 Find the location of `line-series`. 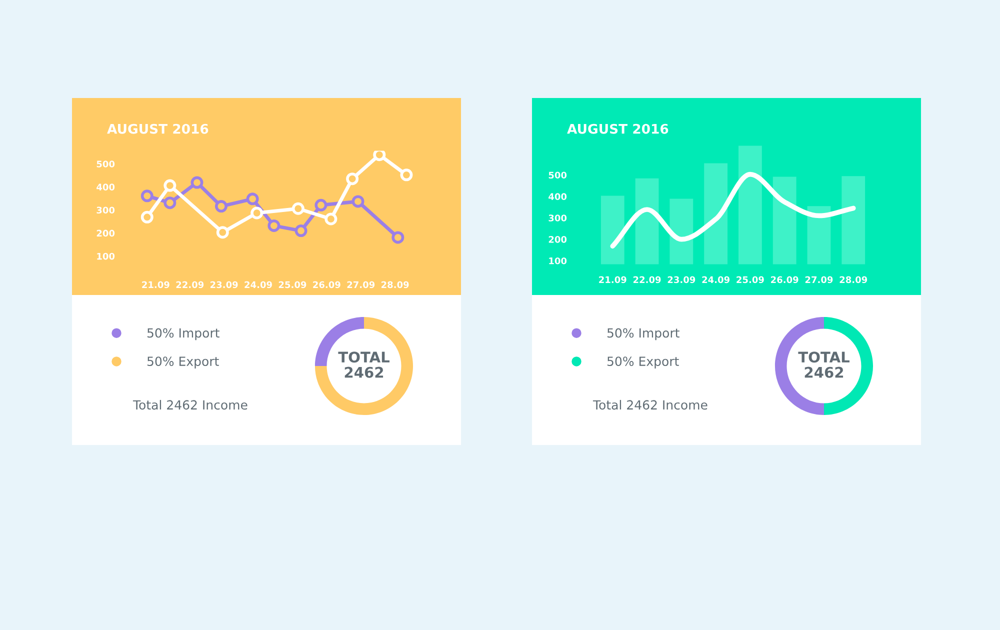

line-series is located at coordinates (733, 210).